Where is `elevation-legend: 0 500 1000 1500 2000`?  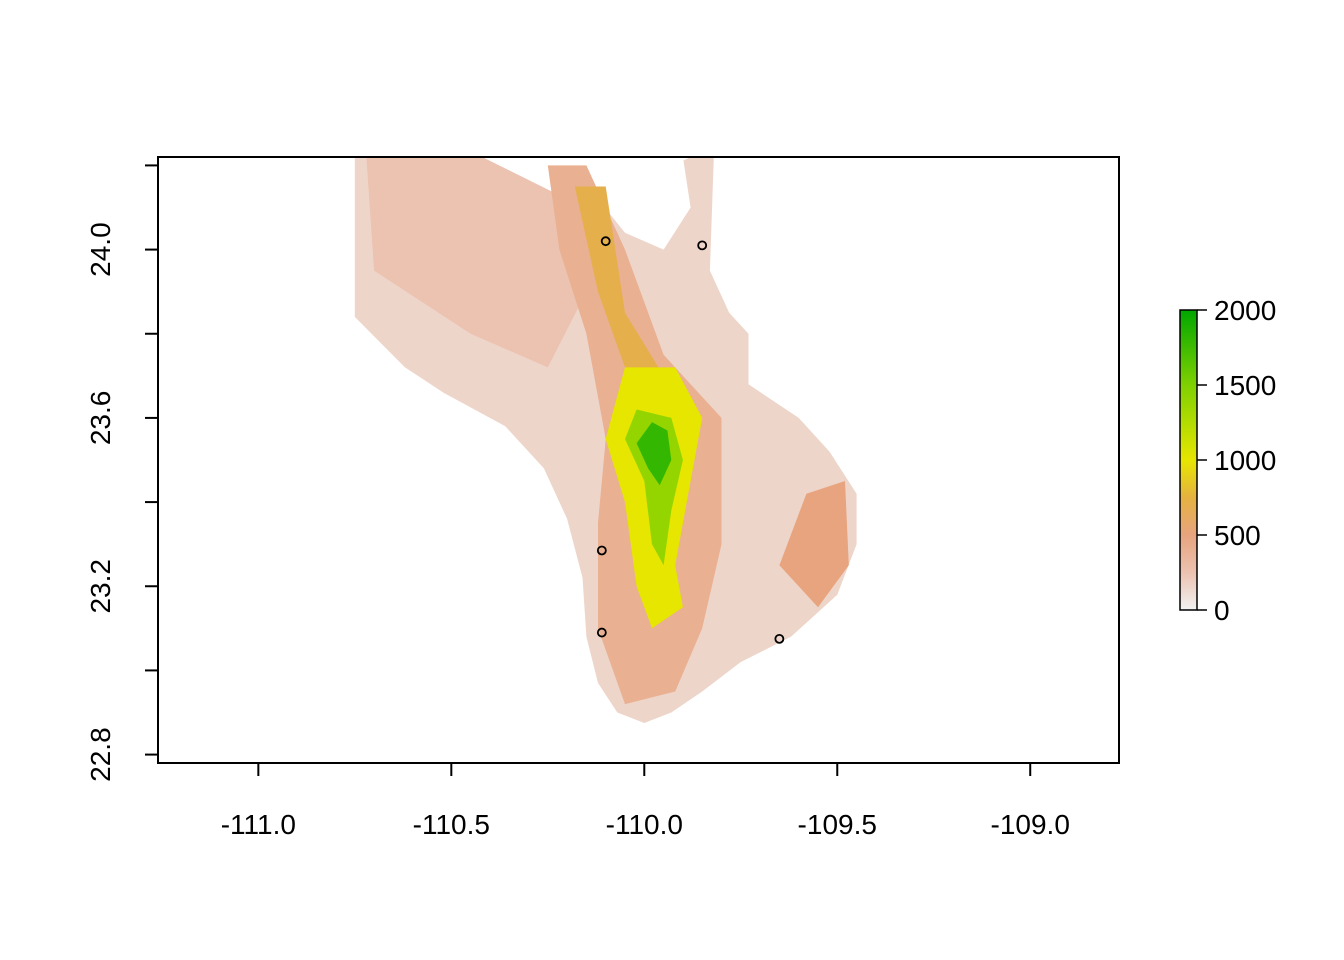
elevation-legend: 0 500 1000 1500 2000 is located at coordinates (1227, 460).